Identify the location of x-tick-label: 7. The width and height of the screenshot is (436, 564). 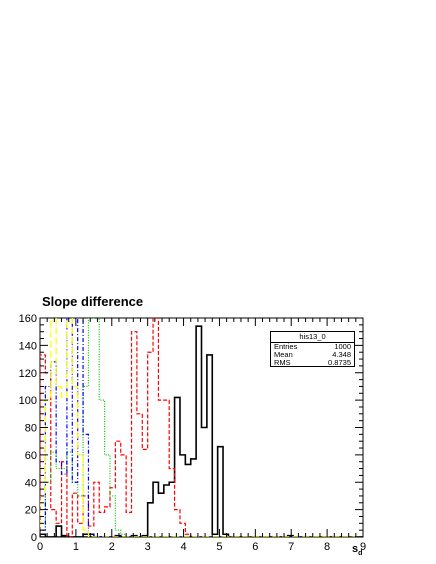
(291, 547).